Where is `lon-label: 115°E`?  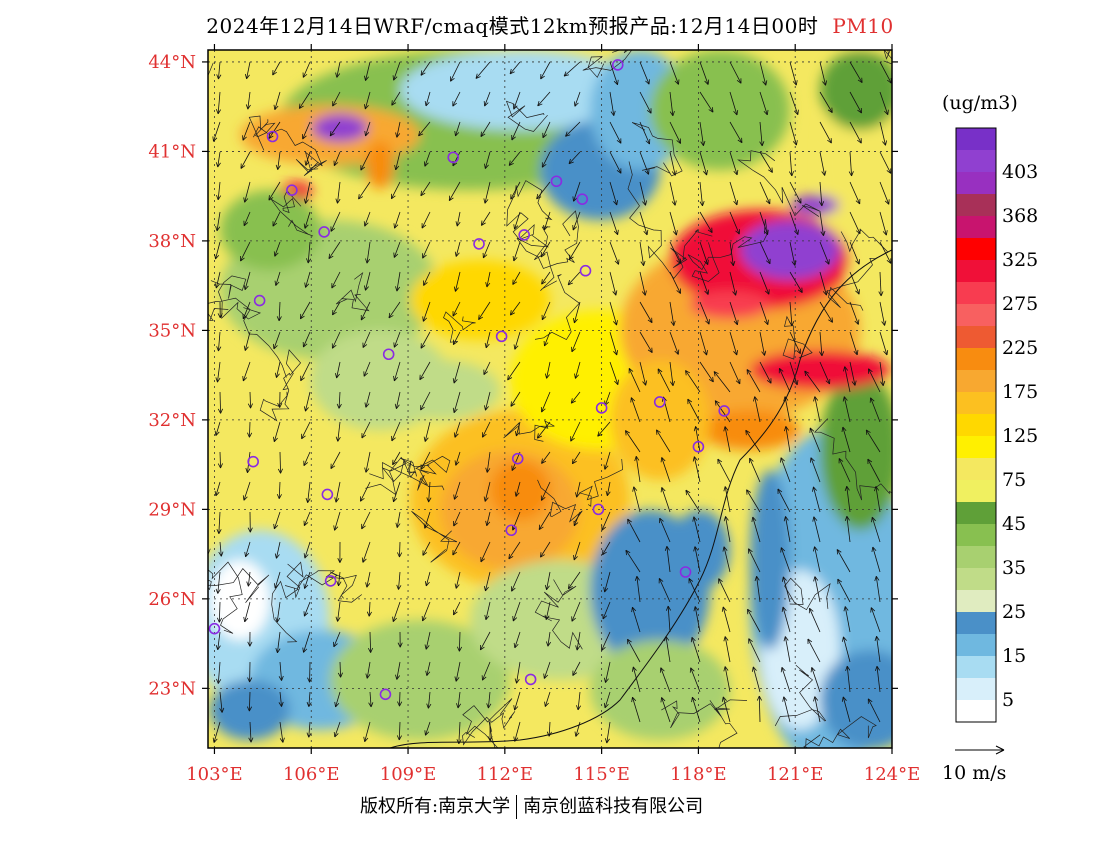
lon-label: 115°E is located at coordinates (601, 774).